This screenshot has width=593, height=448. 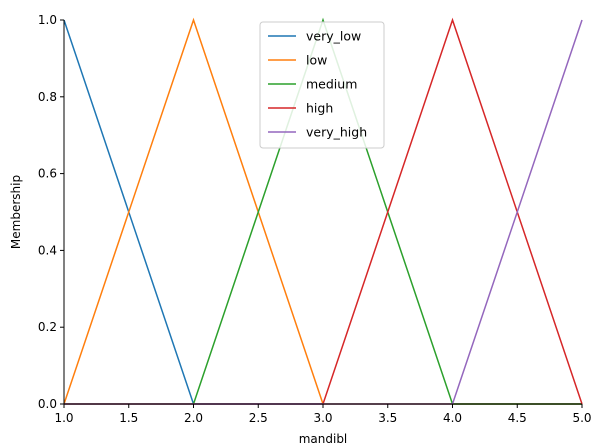 What do you see at coordinates (319, 108) in the screenshot?
I see `legend-label: high` at bounding box center [319, 108].